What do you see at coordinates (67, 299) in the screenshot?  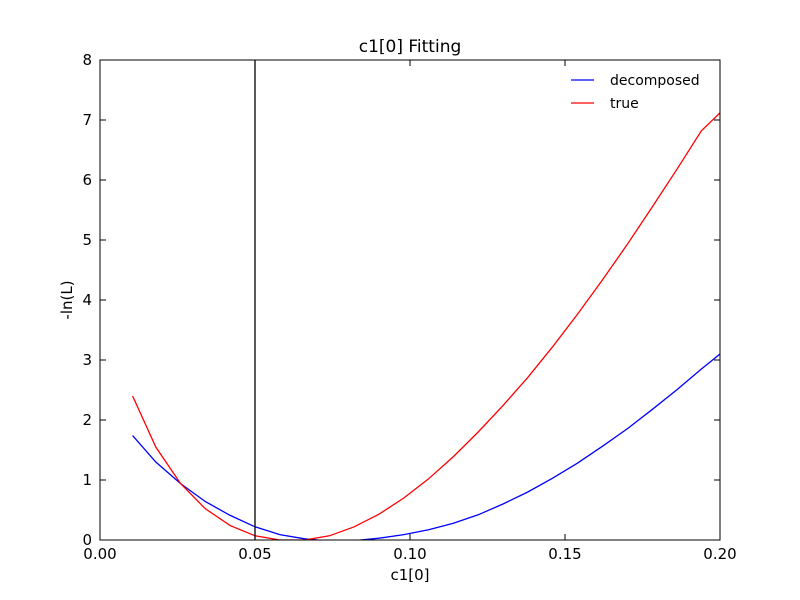 I see `y-axis-title: -ln(L)` at bounding box center [67, 299].